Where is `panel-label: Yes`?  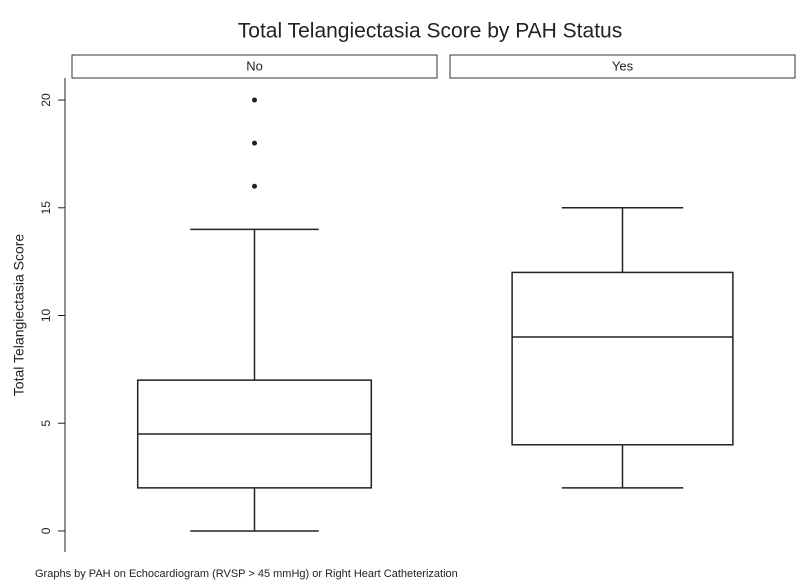
panel-label: Yes is located at coordinates (623, 65).